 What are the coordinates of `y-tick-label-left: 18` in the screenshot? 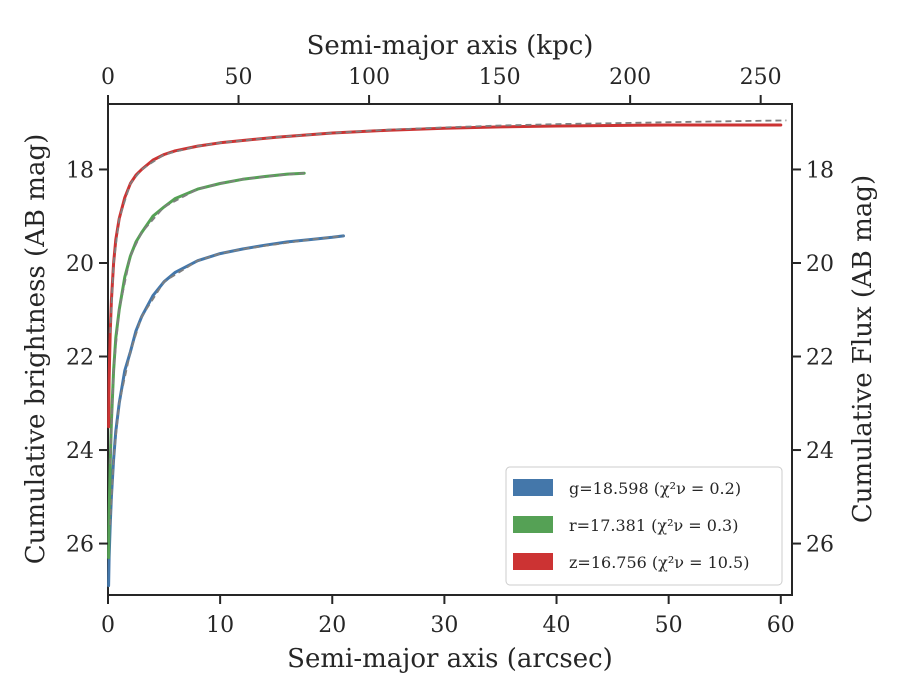 It's located at (80, 170).